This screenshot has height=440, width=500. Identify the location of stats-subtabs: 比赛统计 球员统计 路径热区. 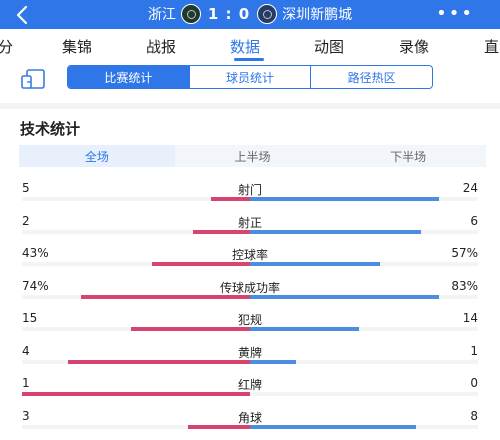
(250, 78).